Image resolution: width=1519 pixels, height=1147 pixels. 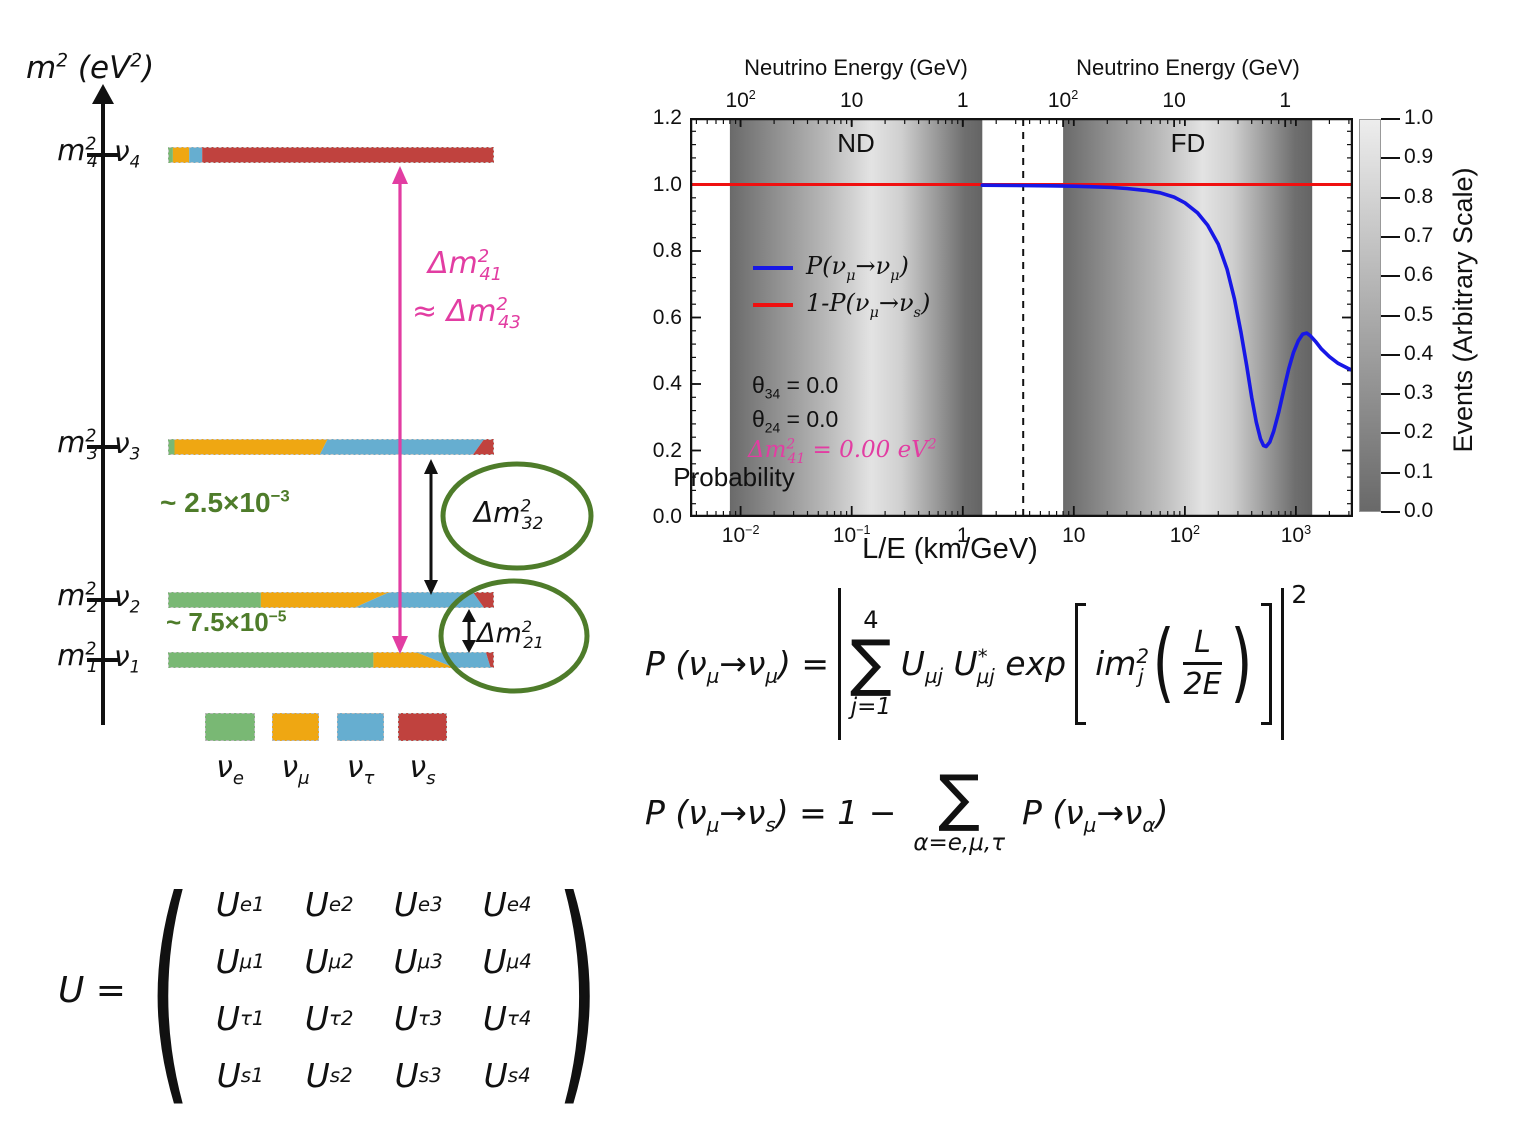 I want to click on mass-axis-line, so click(x=103, y=412).